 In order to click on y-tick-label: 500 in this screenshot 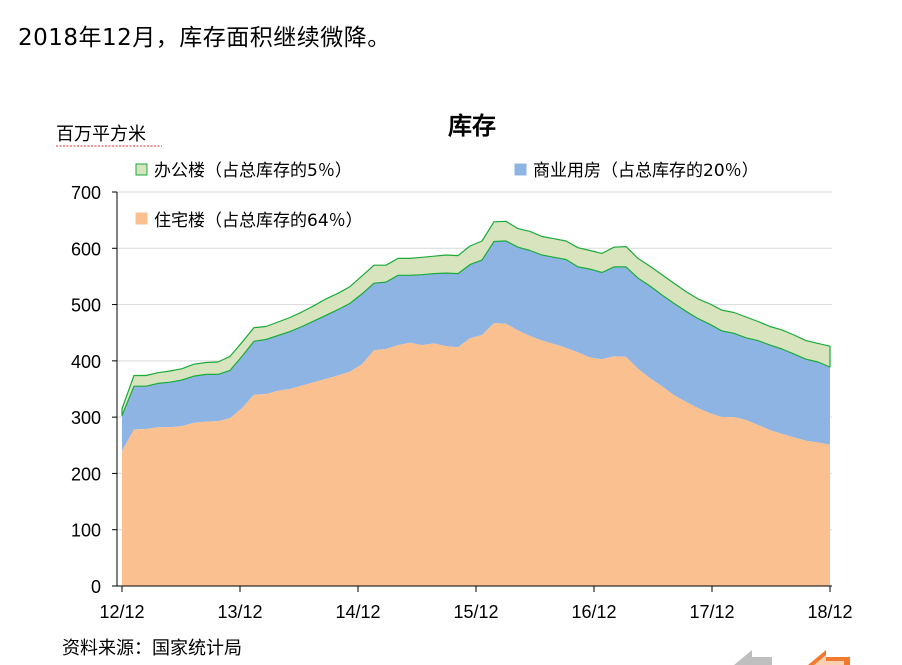, I will do `click(86, 306)`.